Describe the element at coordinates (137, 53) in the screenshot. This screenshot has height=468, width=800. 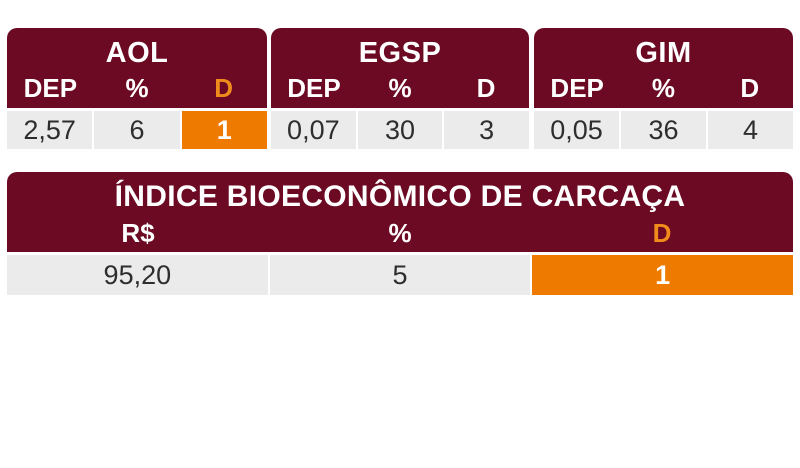
I see `aol-title: AOL` at that location.